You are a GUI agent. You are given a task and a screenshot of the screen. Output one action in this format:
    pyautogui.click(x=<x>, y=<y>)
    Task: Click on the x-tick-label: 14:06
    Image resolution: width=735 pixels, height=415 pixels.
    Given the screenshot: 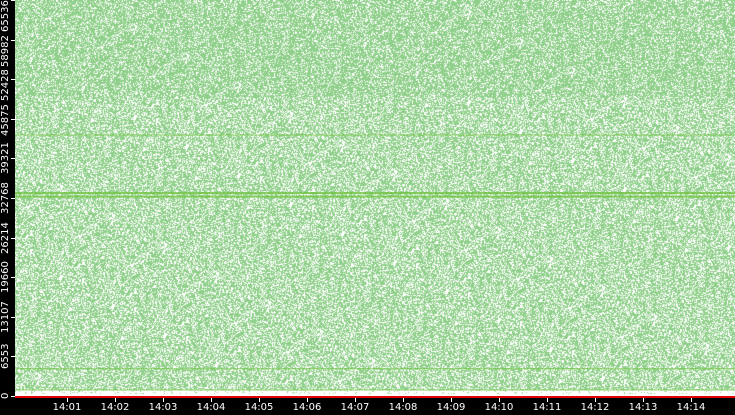 What is the action you would take?
    pyautogui.click(x=307, y=407)
    